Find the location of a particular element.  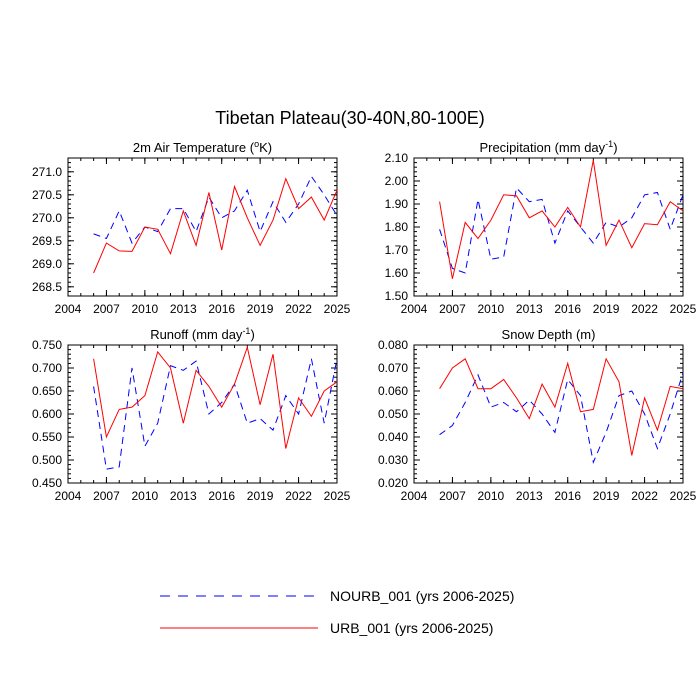

y-tick-label: 1.60 is located at coordinates (397, 273).